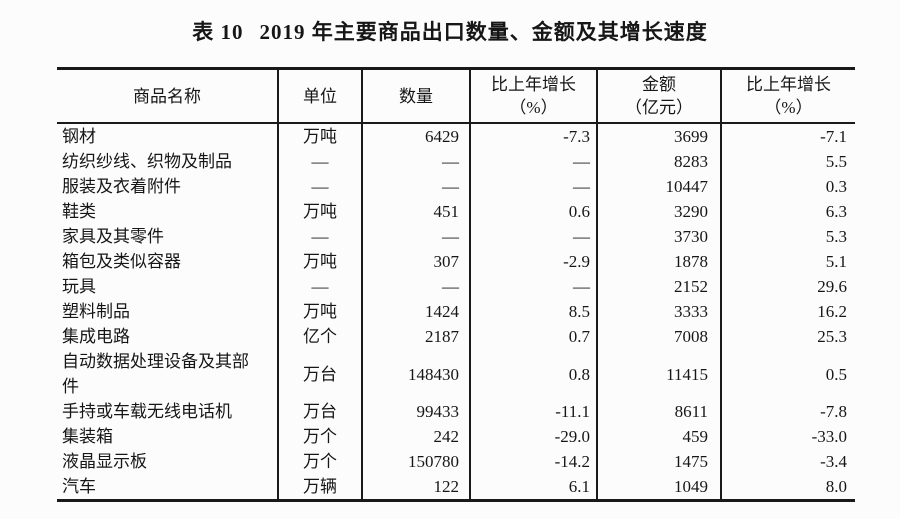 This screenshot has height=519, width=900. I want to click on column-header-unit: 单位, so click(319, 96).